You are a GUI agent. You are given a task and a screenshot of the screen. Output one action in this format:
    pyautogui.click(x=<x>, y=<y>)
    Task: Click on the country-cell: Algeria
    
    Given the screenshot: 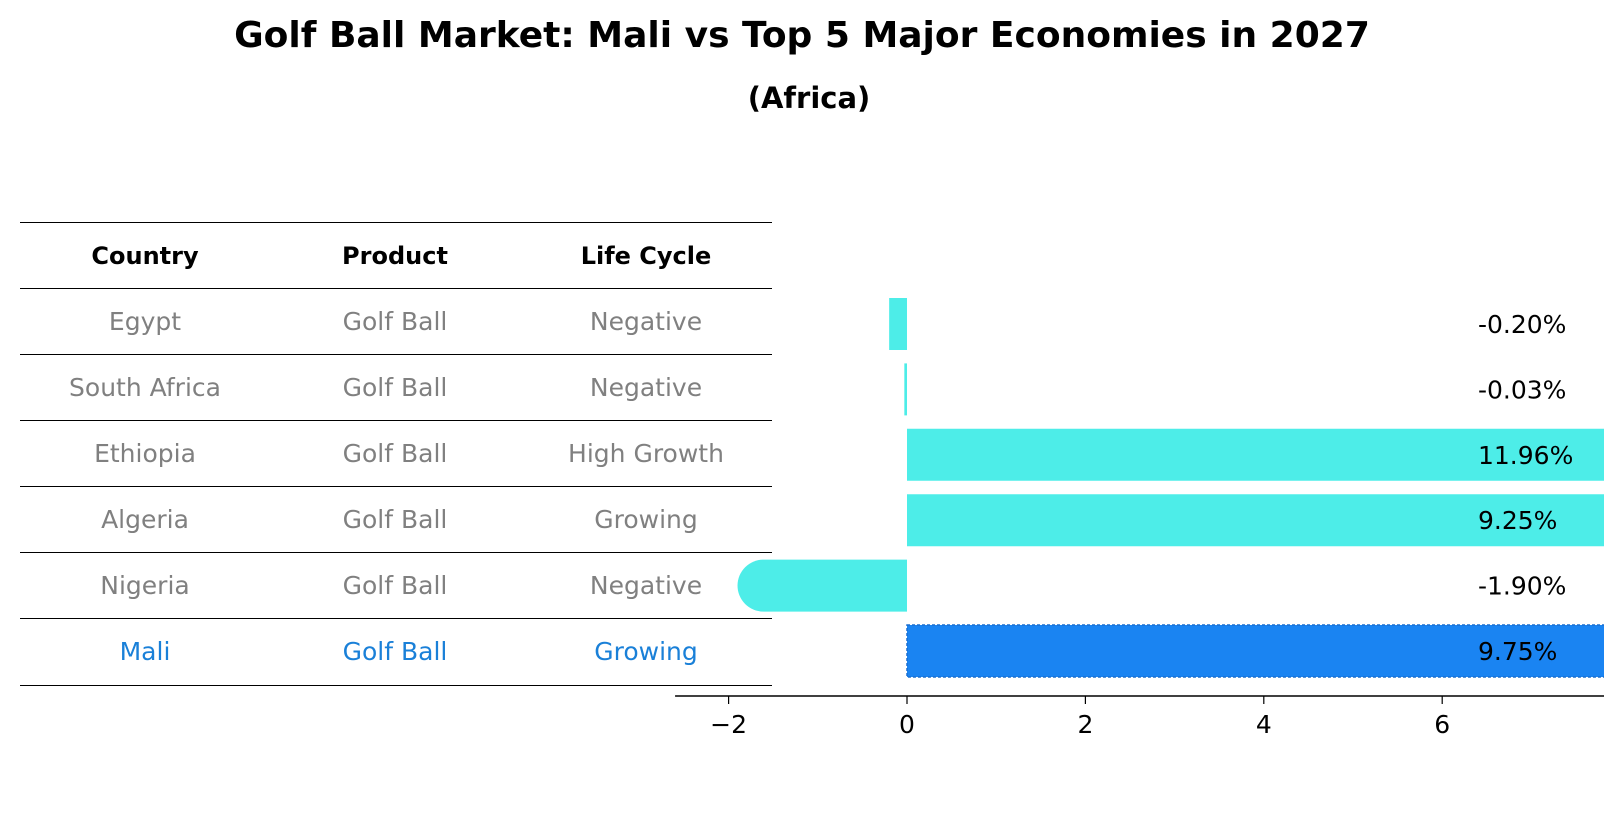 What is the action you would take?
    pyautogui.click(x=145, y=519)
    